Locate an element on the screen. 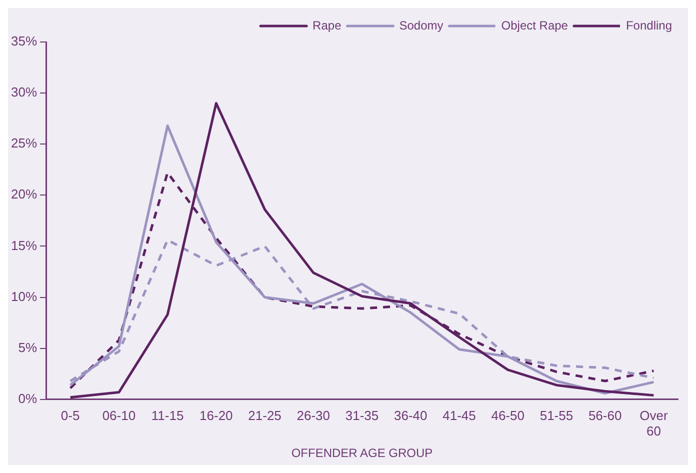 This screenshot has height=473, width=696. y-tick-label: 15% is located at coordinates (24, 245).